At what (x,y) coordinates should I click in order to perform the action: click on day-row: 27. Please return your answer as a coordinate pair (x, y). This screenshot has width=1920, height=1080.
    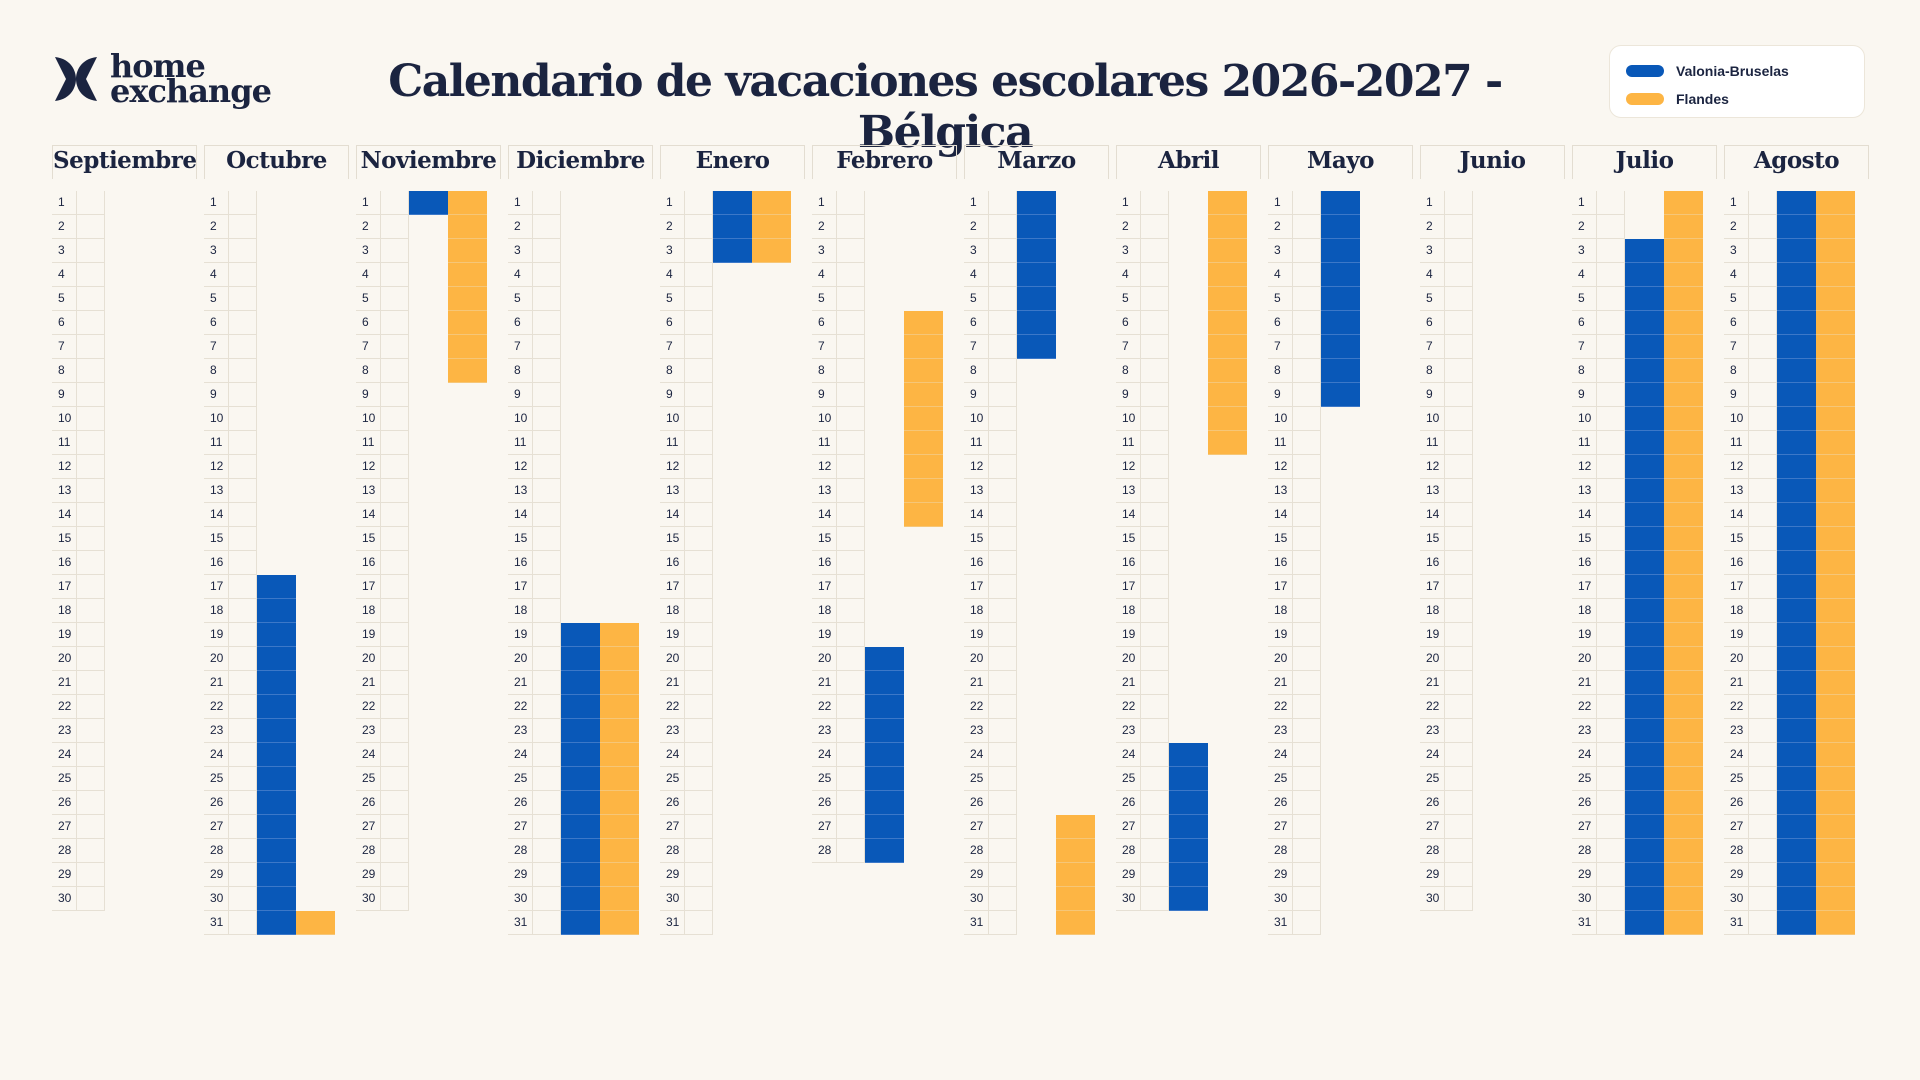
    Looking at the image, I should click on (428, 827).